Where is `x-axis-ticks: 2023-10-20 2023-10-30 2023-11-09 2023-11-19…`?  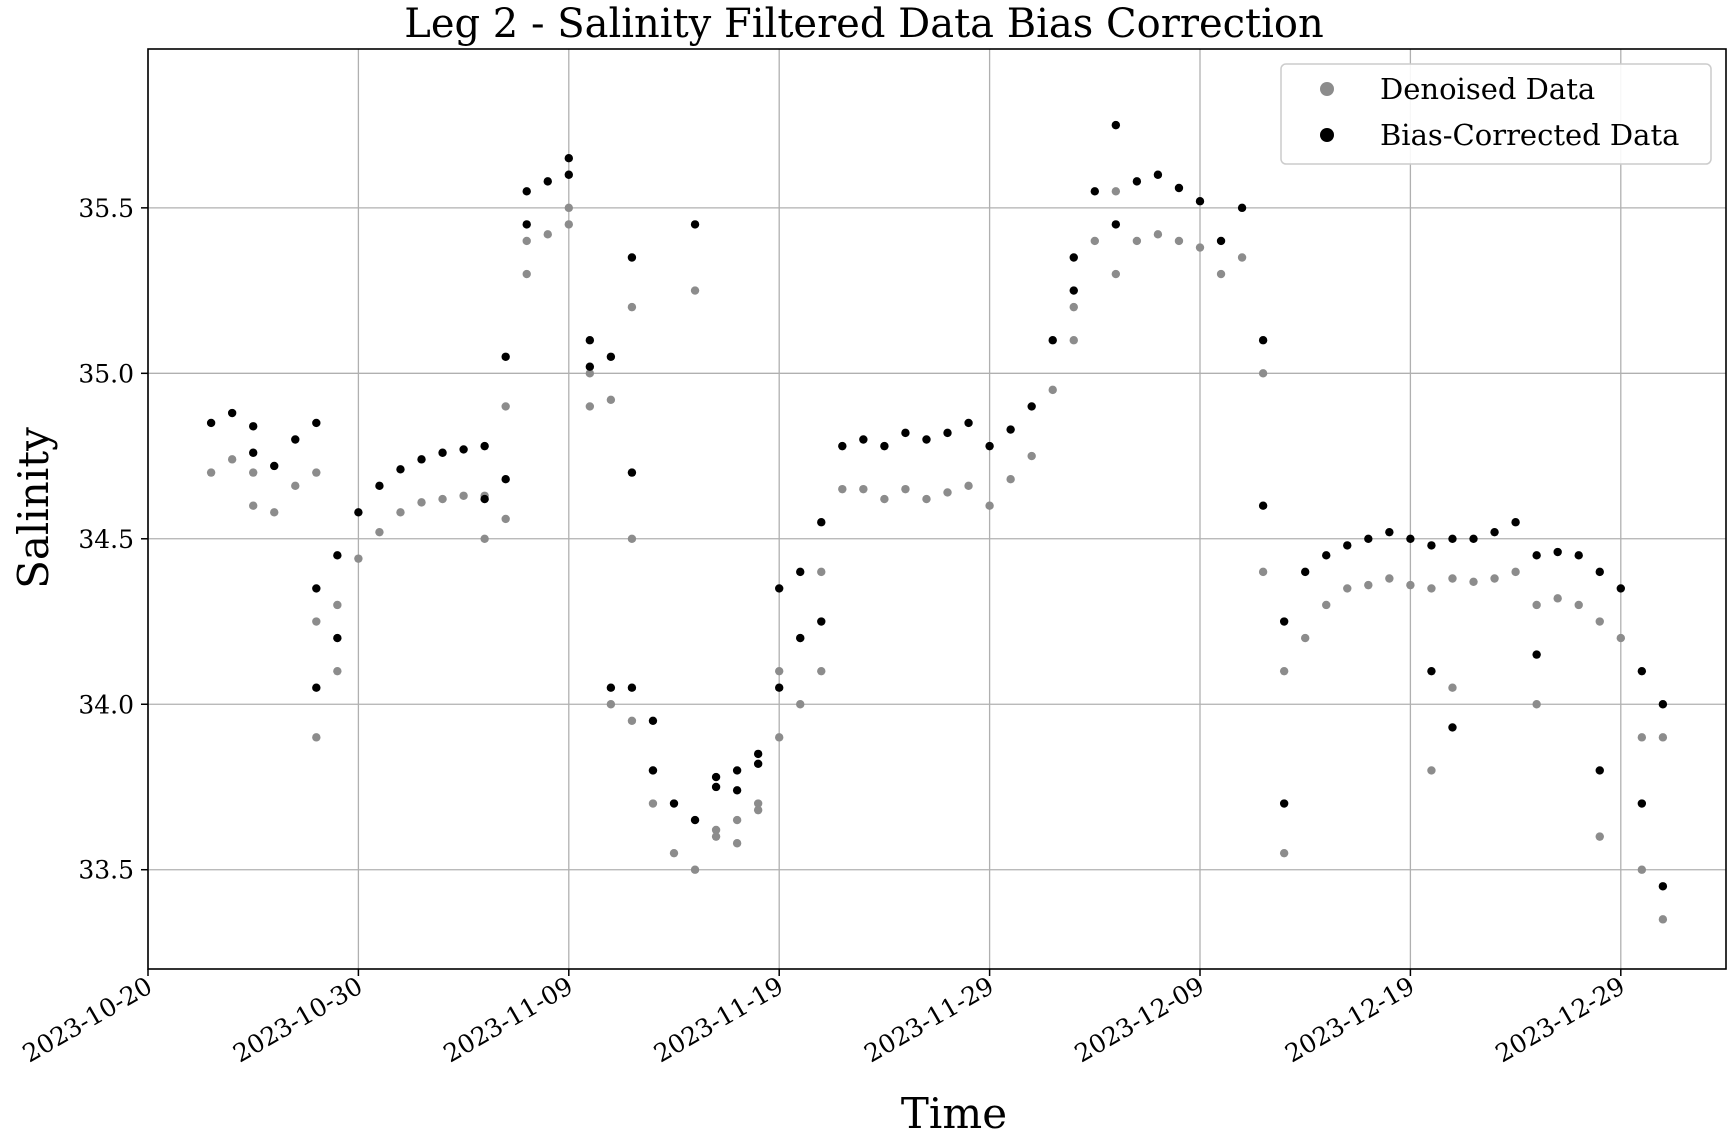
x-axis-ticks: 2023-10-20 2023-10-30 2023-11-09 2023-11-19… is located at coordinates (824, 1018).